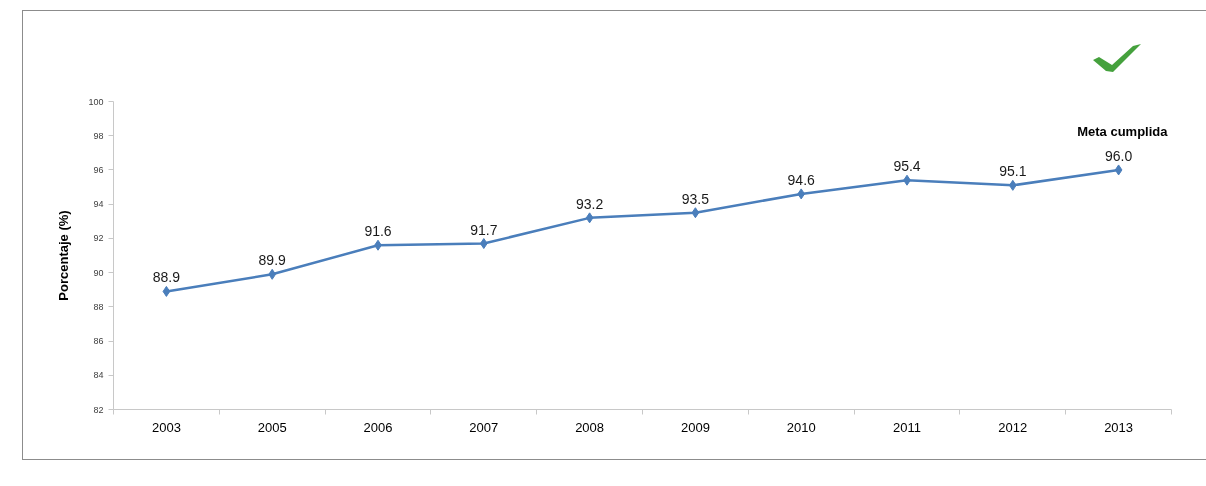 The height and width of the screenshot is (486, 1206). I want to click on x-tick-label: 2003, so click(166, 427).